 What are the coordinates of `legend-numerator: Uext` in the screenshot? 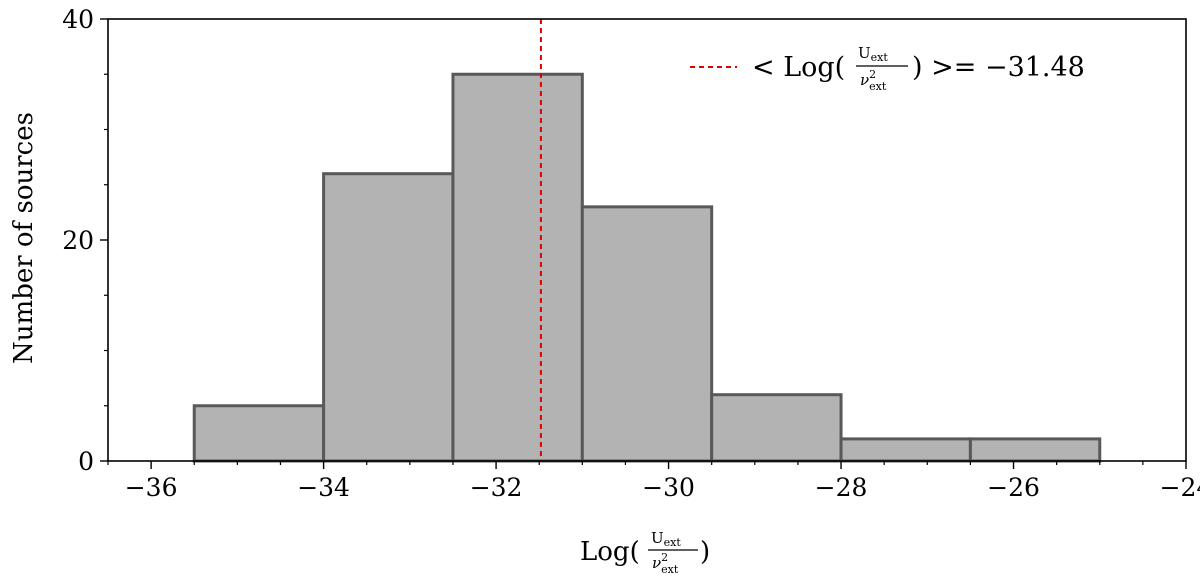 It's located at (873, 54).